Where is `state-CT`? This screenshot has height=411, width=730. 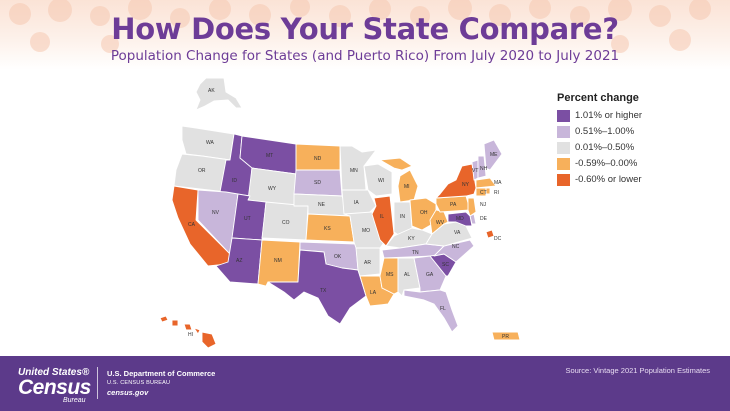
state-CT is located at coordinates (481, 192).